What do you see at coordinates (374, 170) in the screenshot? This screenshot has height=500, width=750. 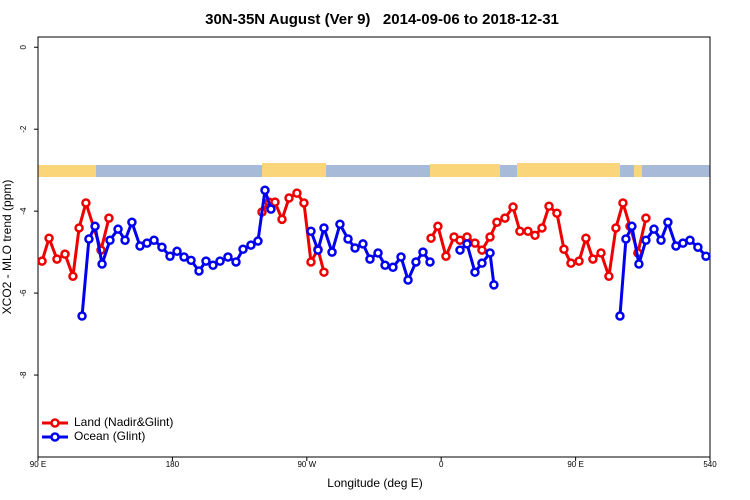 I see `surface-strip` at bounding box center [374, 170].